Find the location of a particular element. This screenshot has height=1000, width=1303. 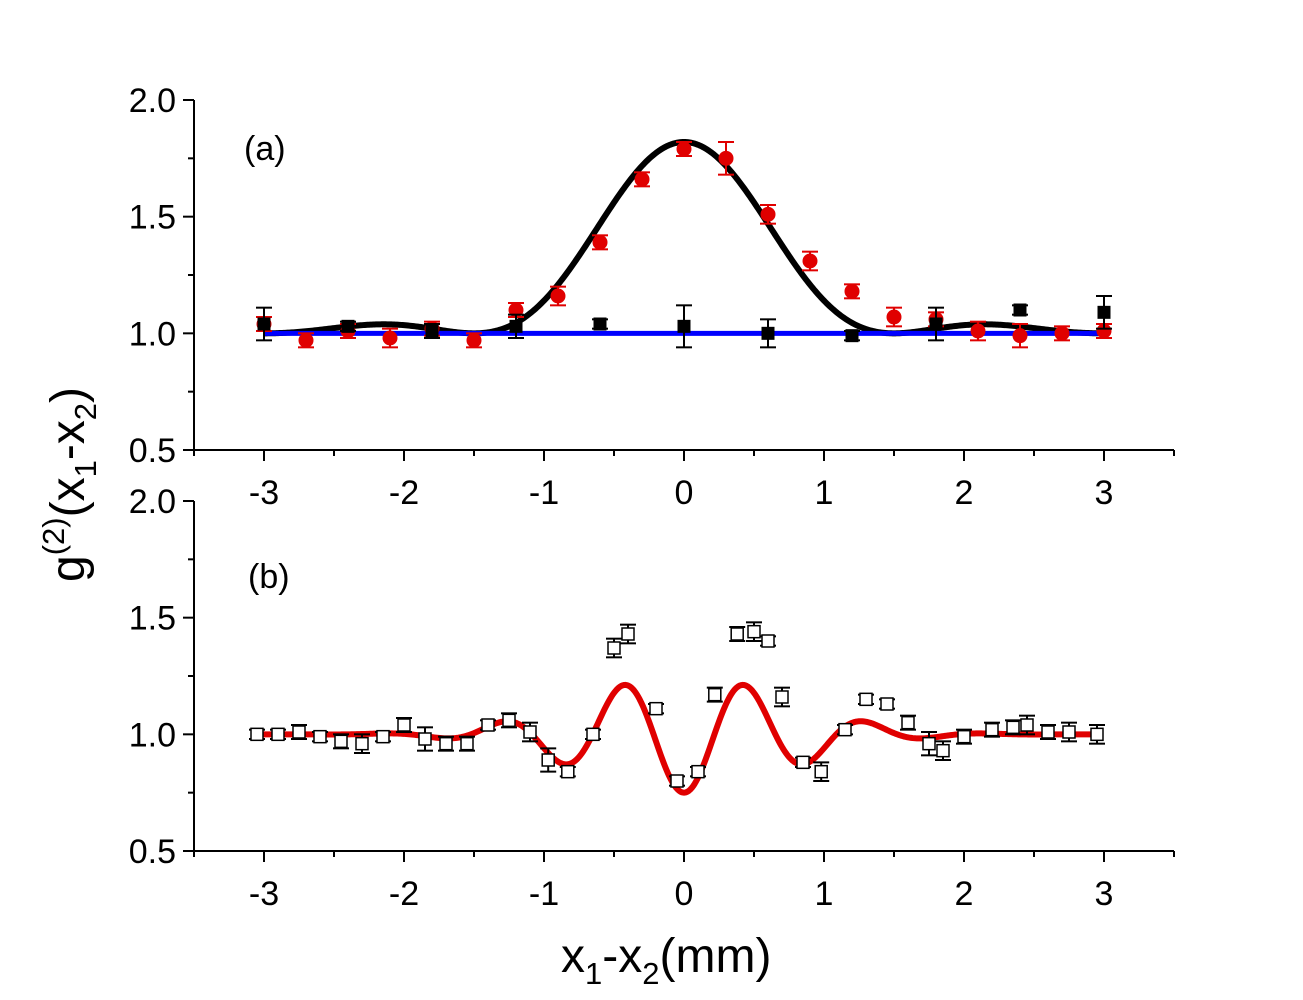

y-axis-title-g: g is located at coordinates (68, 568).